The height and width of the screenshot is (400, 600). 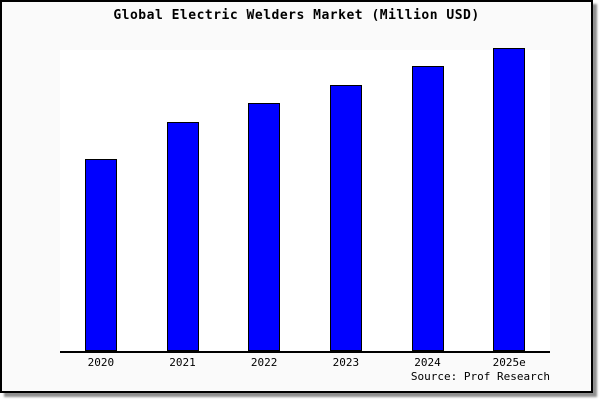 What do you see at coordinates (100, 255) in the screenshot?
I see `bar-2020` at bounding box center [100, 255].